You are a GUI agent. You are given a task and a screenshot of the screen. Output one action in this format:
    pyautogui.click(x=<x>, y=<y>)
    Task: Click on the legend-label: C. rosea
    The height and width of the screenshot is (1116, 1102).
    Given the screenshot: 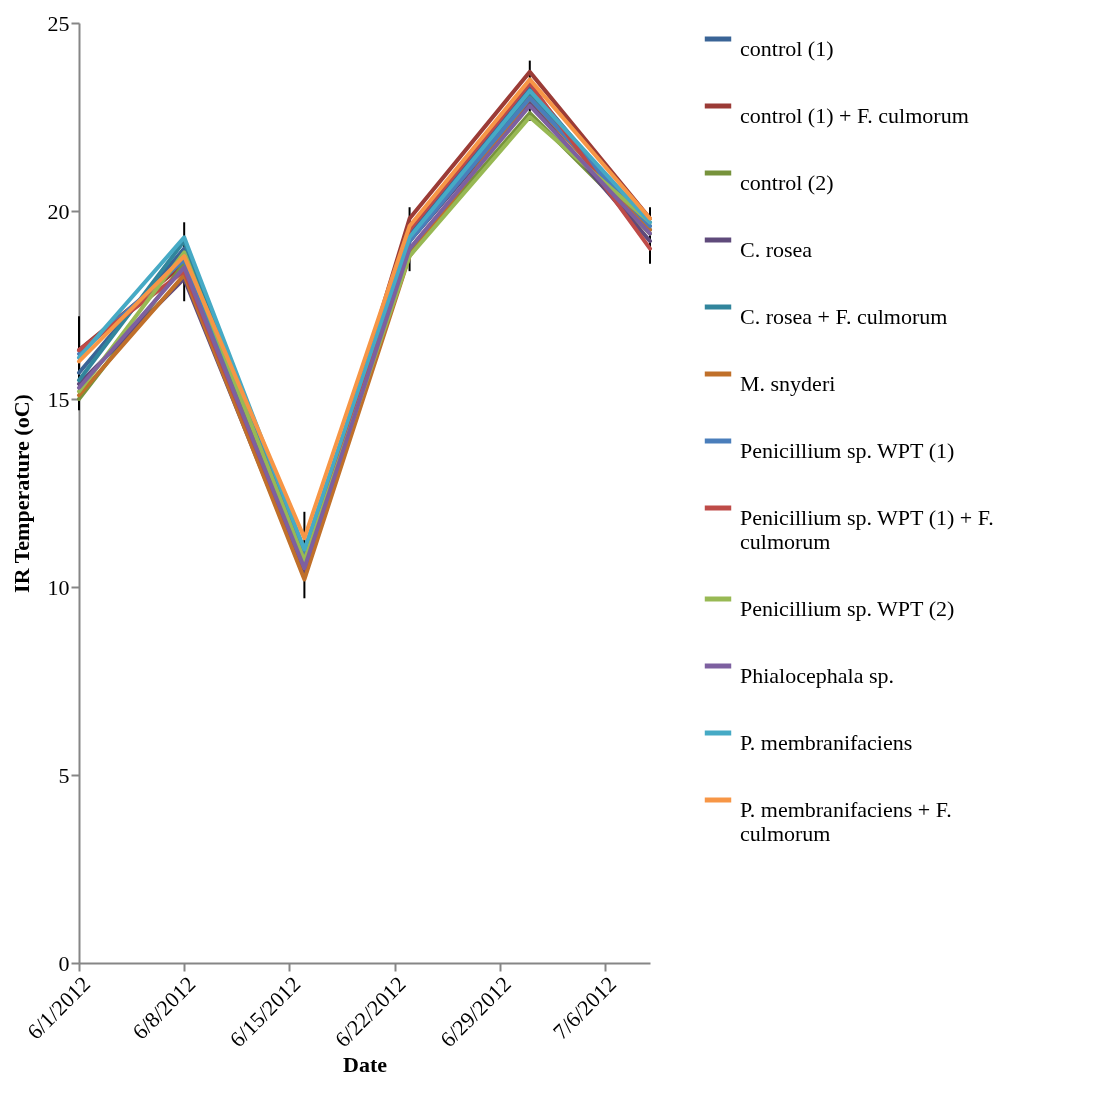 What is the action you would take?
    pyautogui.click(x=776, y=249)
    